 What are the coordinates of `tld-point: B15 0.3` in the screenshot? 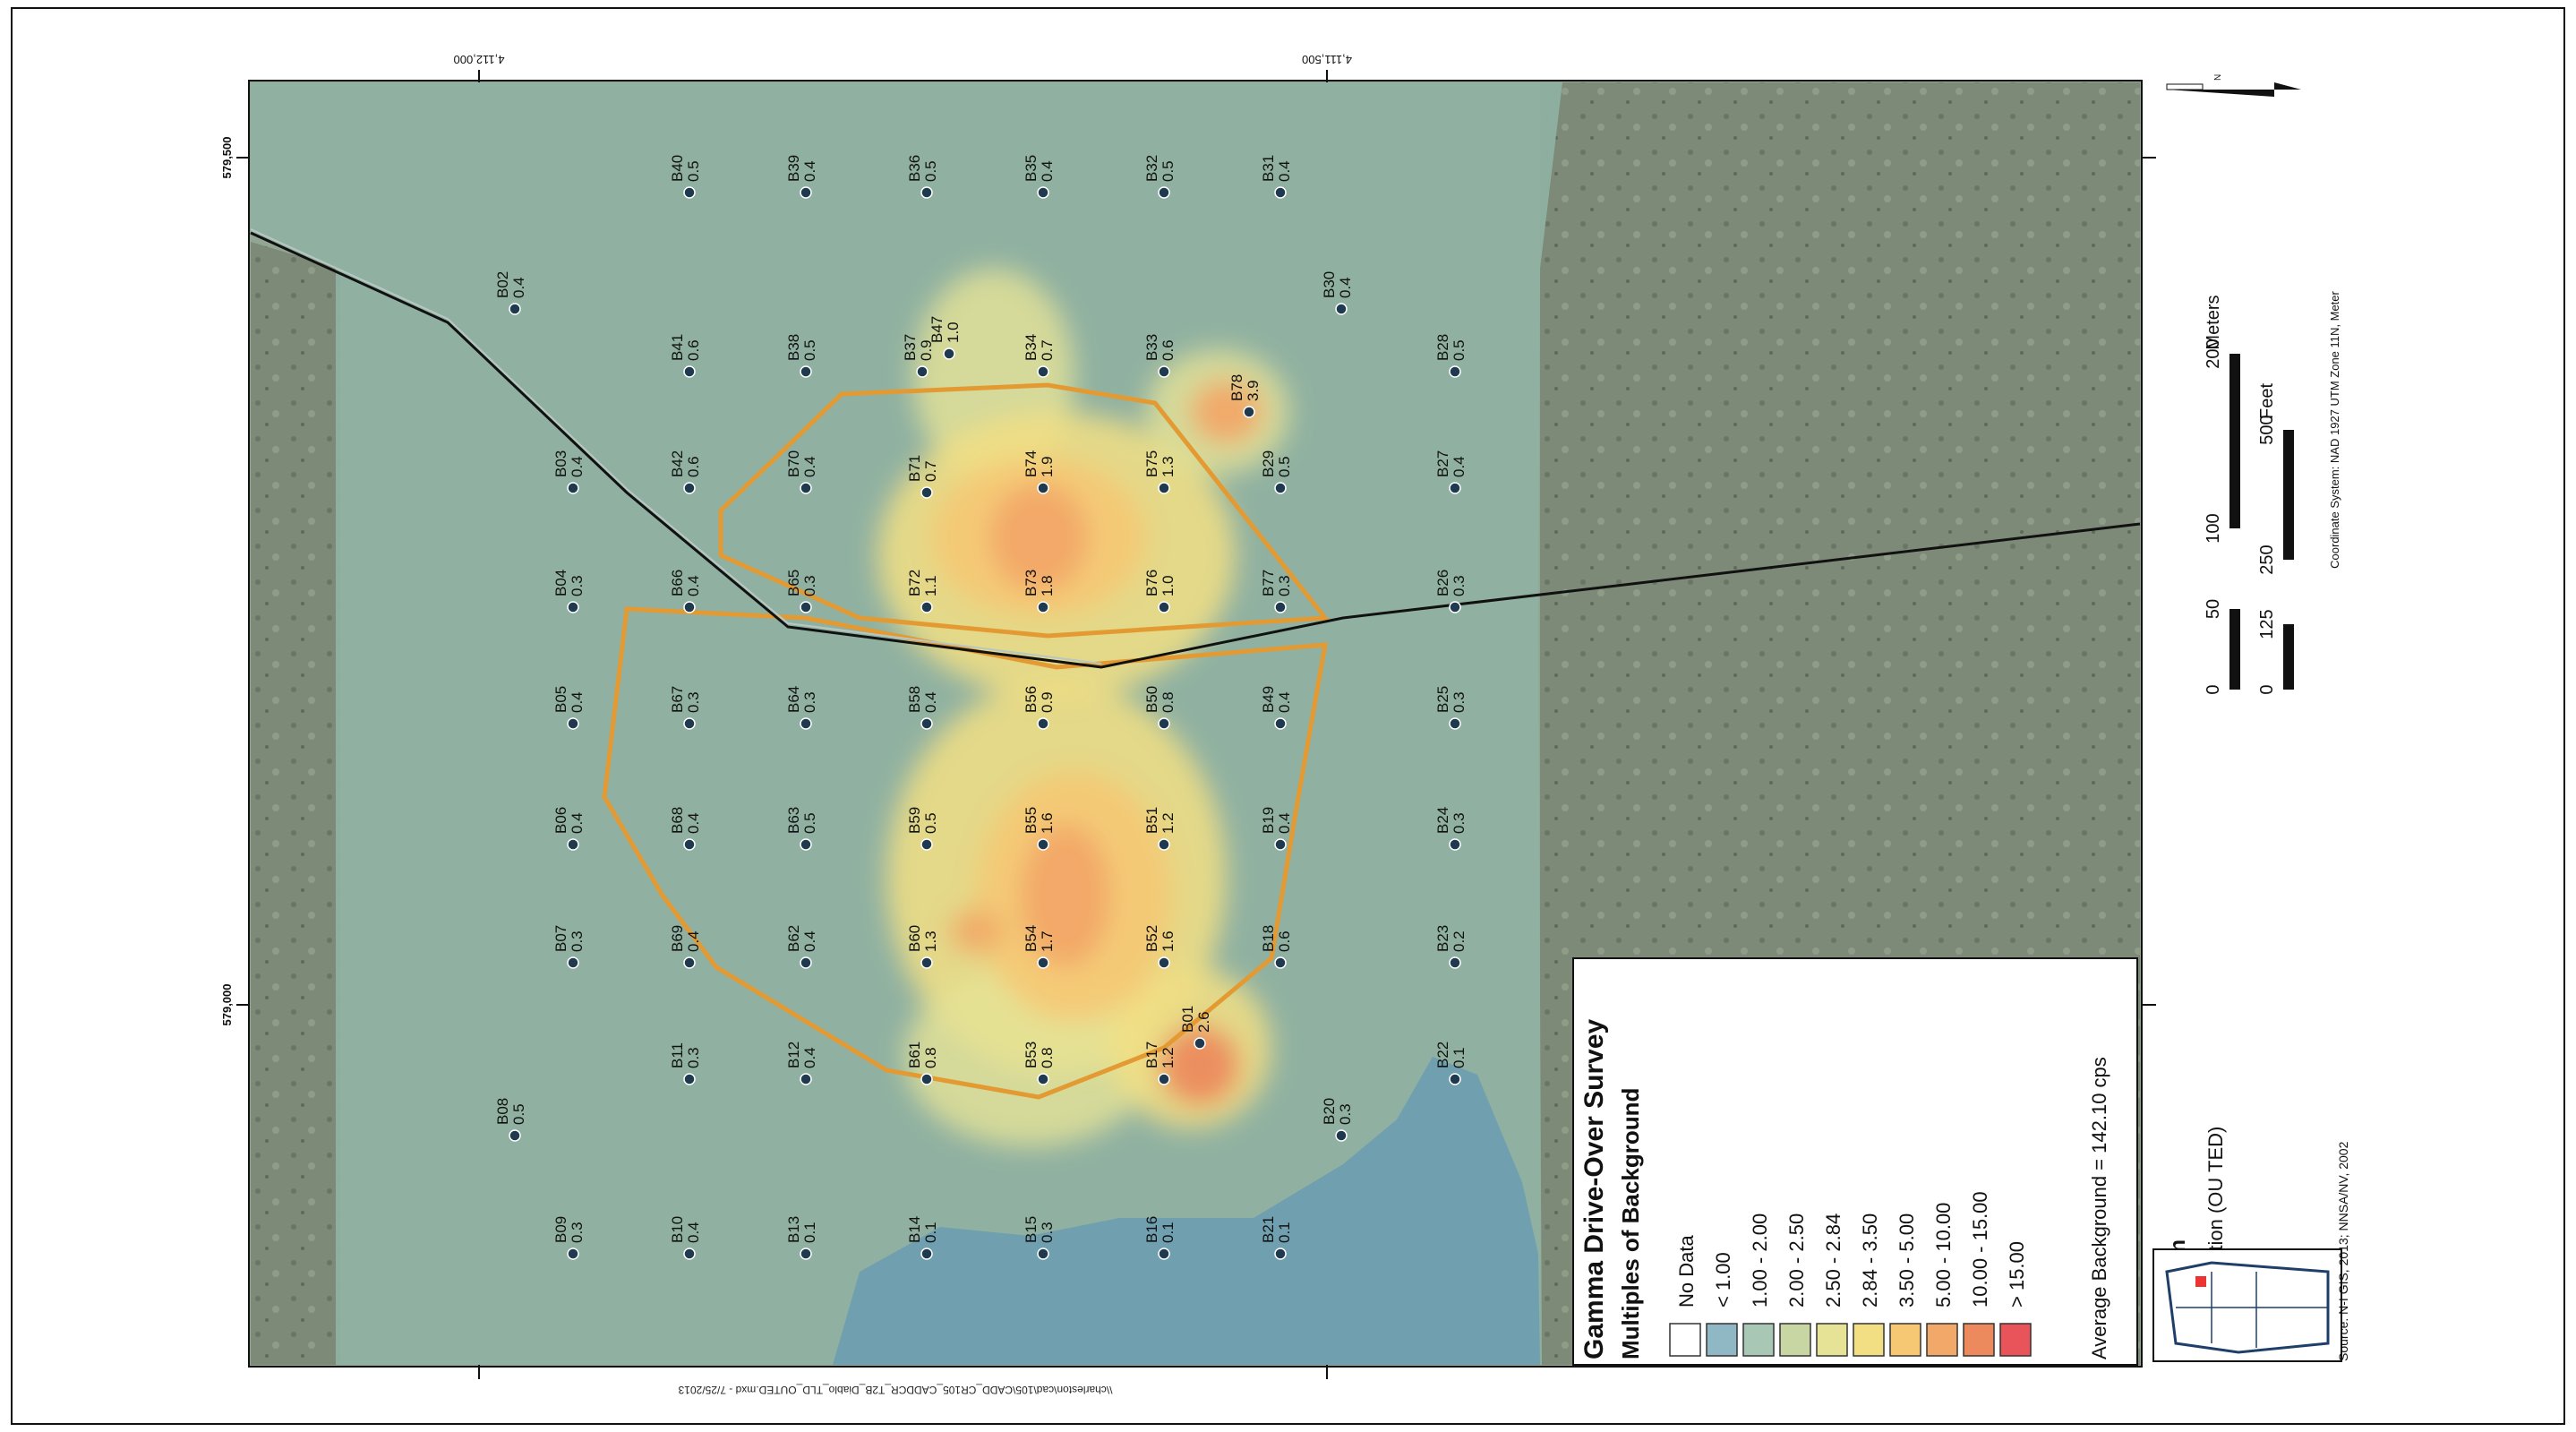 It's located at (1039, 1238).